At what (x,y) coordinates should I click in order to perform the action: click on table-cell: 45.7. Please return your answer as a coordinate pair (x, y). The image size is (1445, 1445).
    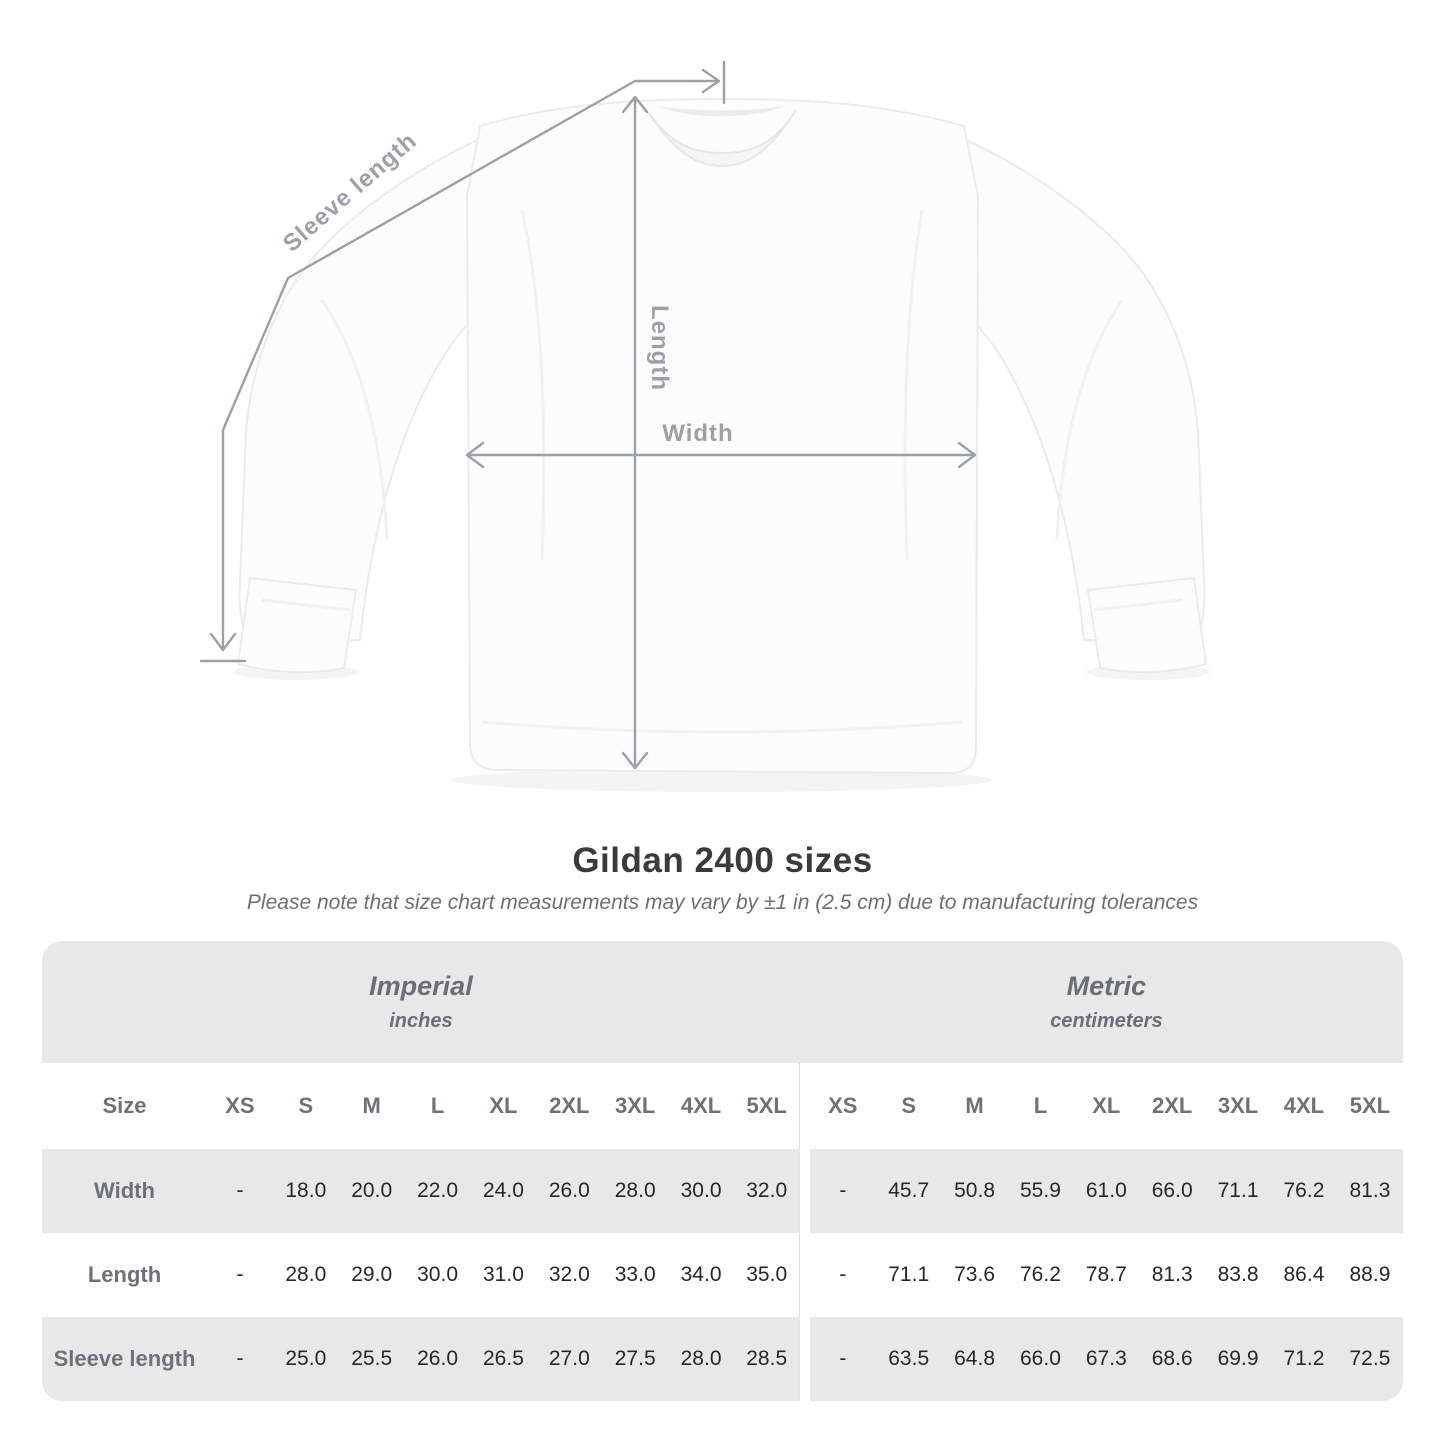
    Looking at the image, I should click on (909, 1190).